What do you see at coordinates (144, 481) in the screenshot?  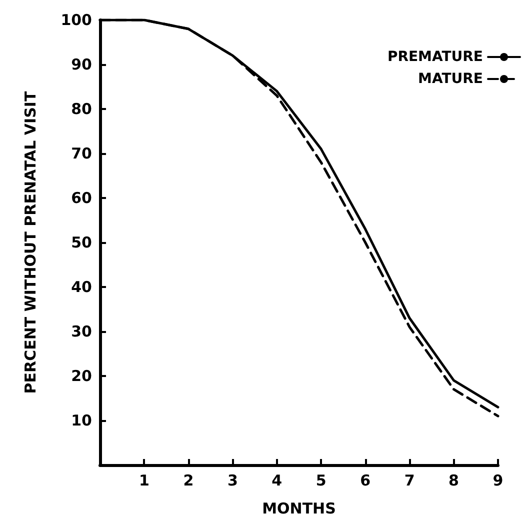 I see `x-tick-label: 1` at bounding box center [144, 481].